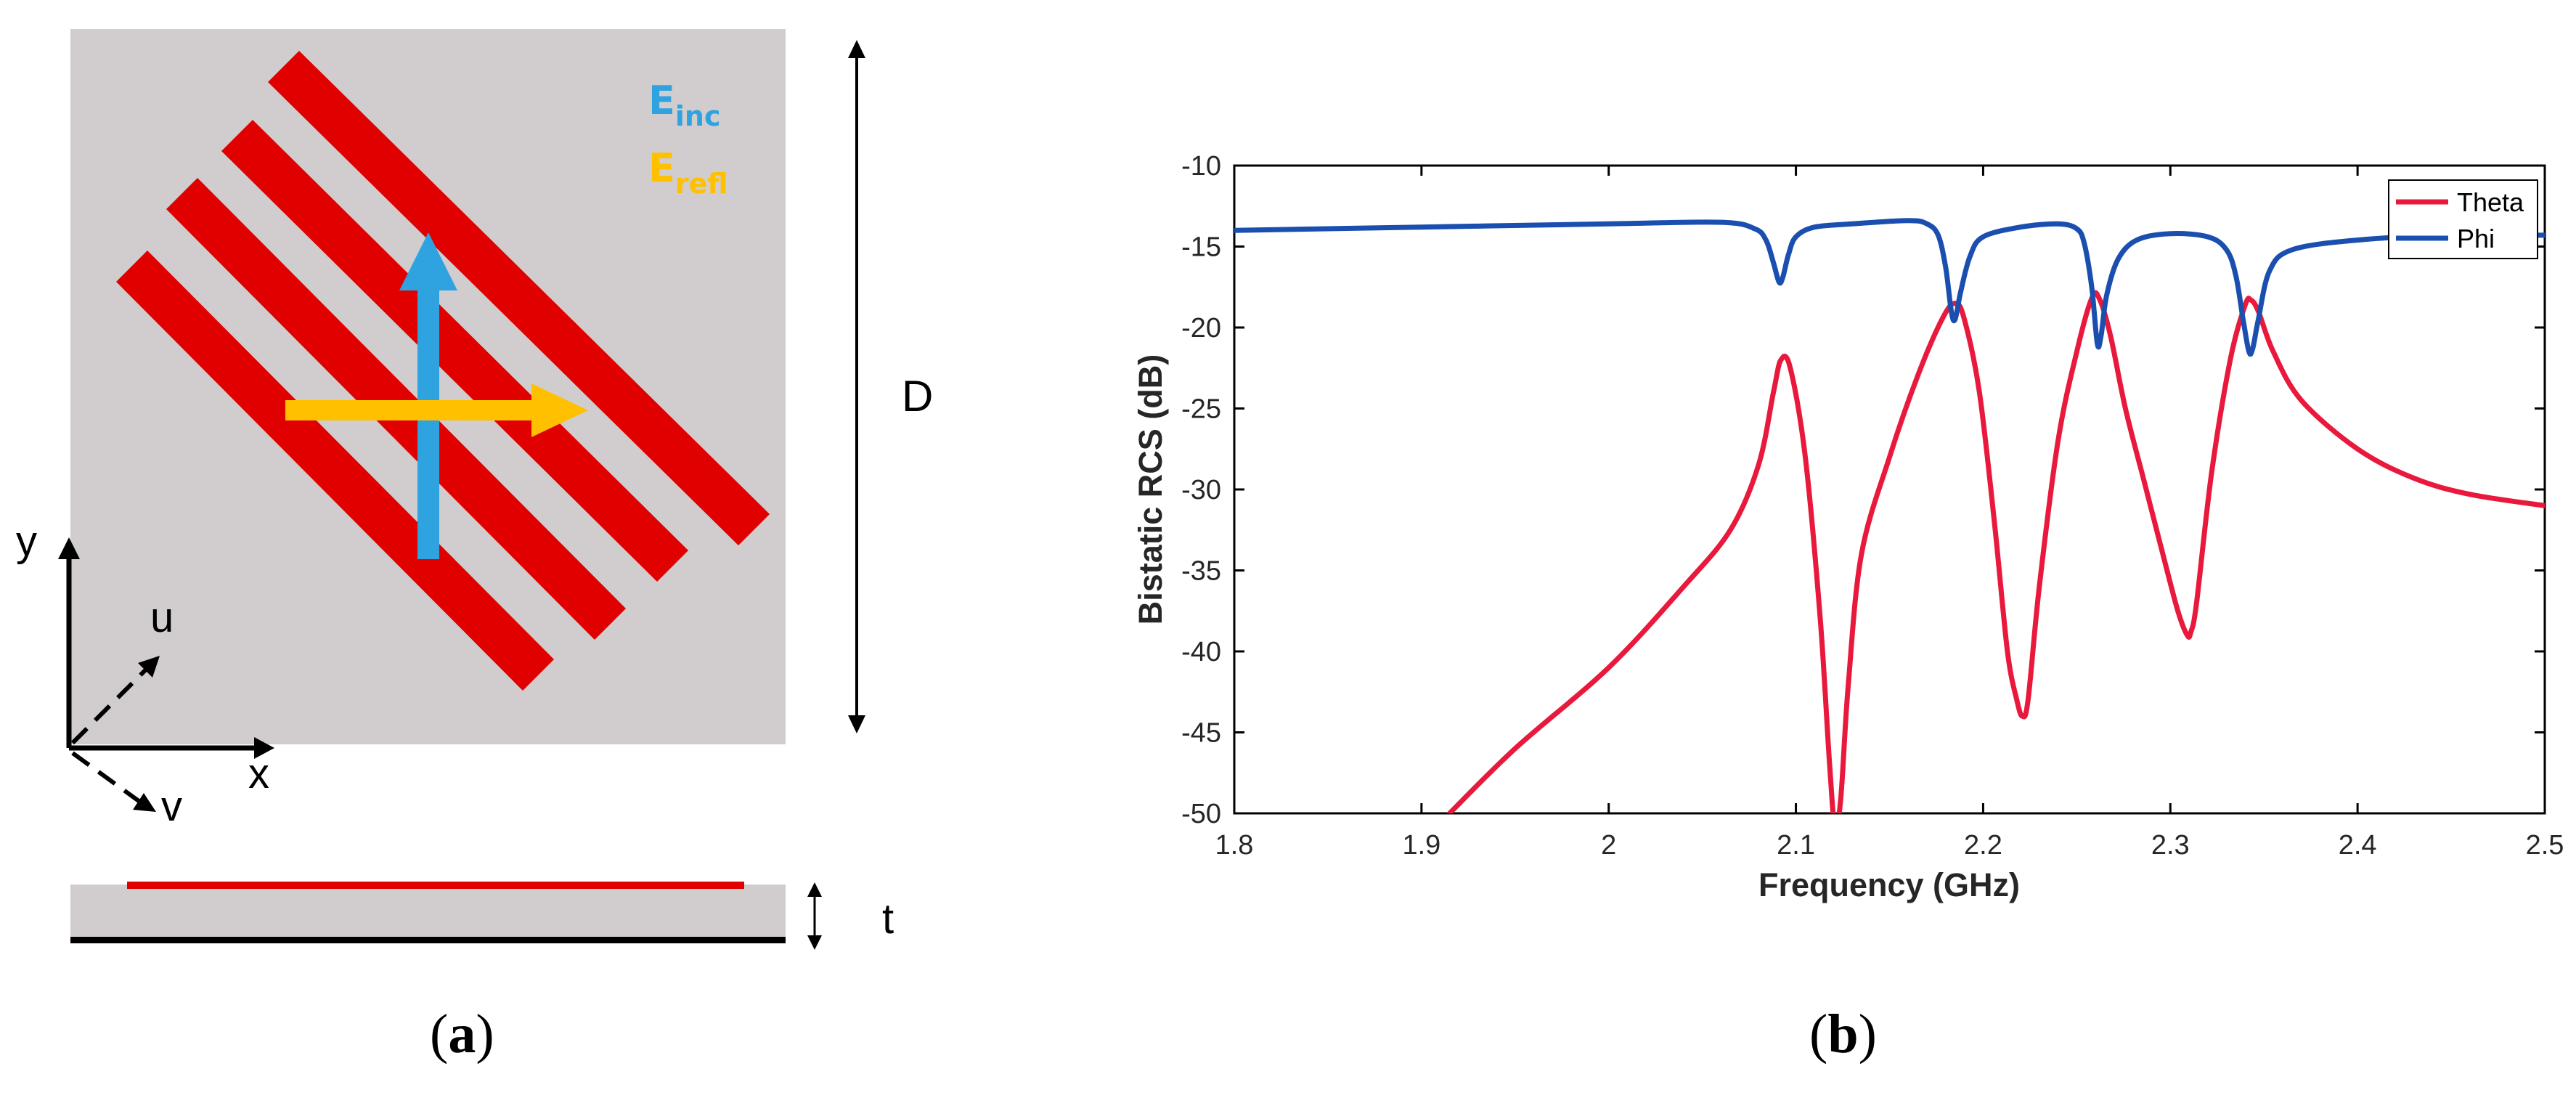  Describe the element at coordinates (1608, 845) in the screenshot. I see `x-tick-label: 2` at that location.